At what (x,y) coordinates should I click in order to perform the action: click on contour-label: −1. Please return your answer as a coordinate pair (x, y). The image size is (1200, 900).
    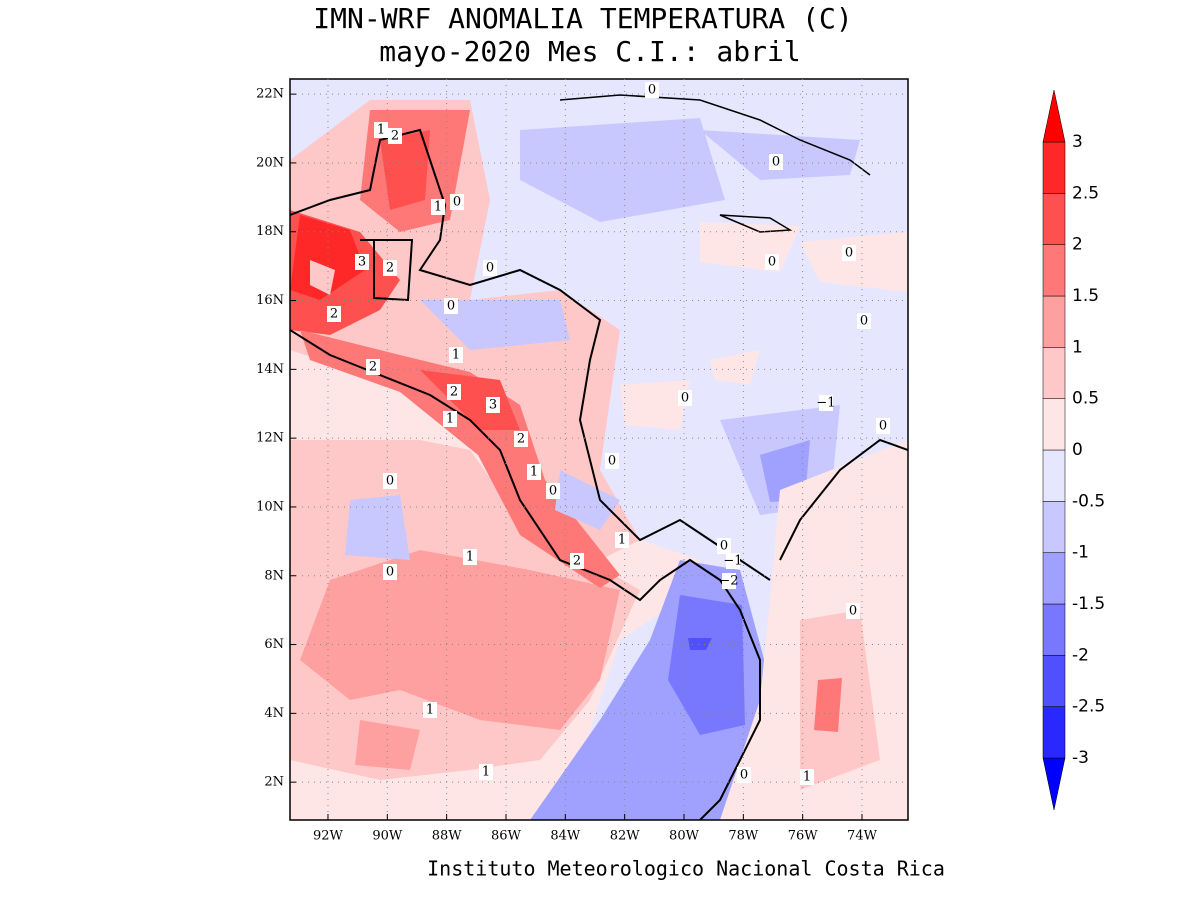
    Looking at the image, I should click on (732, 561).